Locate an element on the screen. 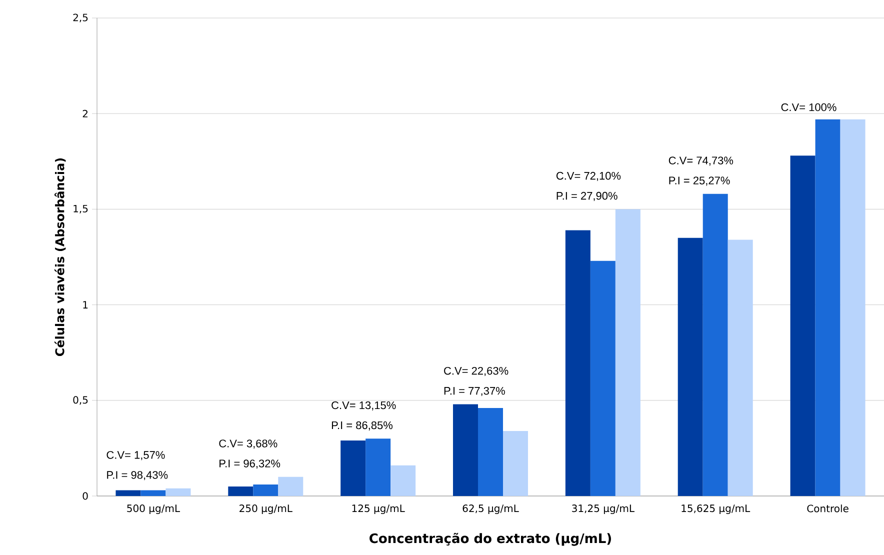  x-tick-label: 125 µg/mL is located at coordinates (378, 509).